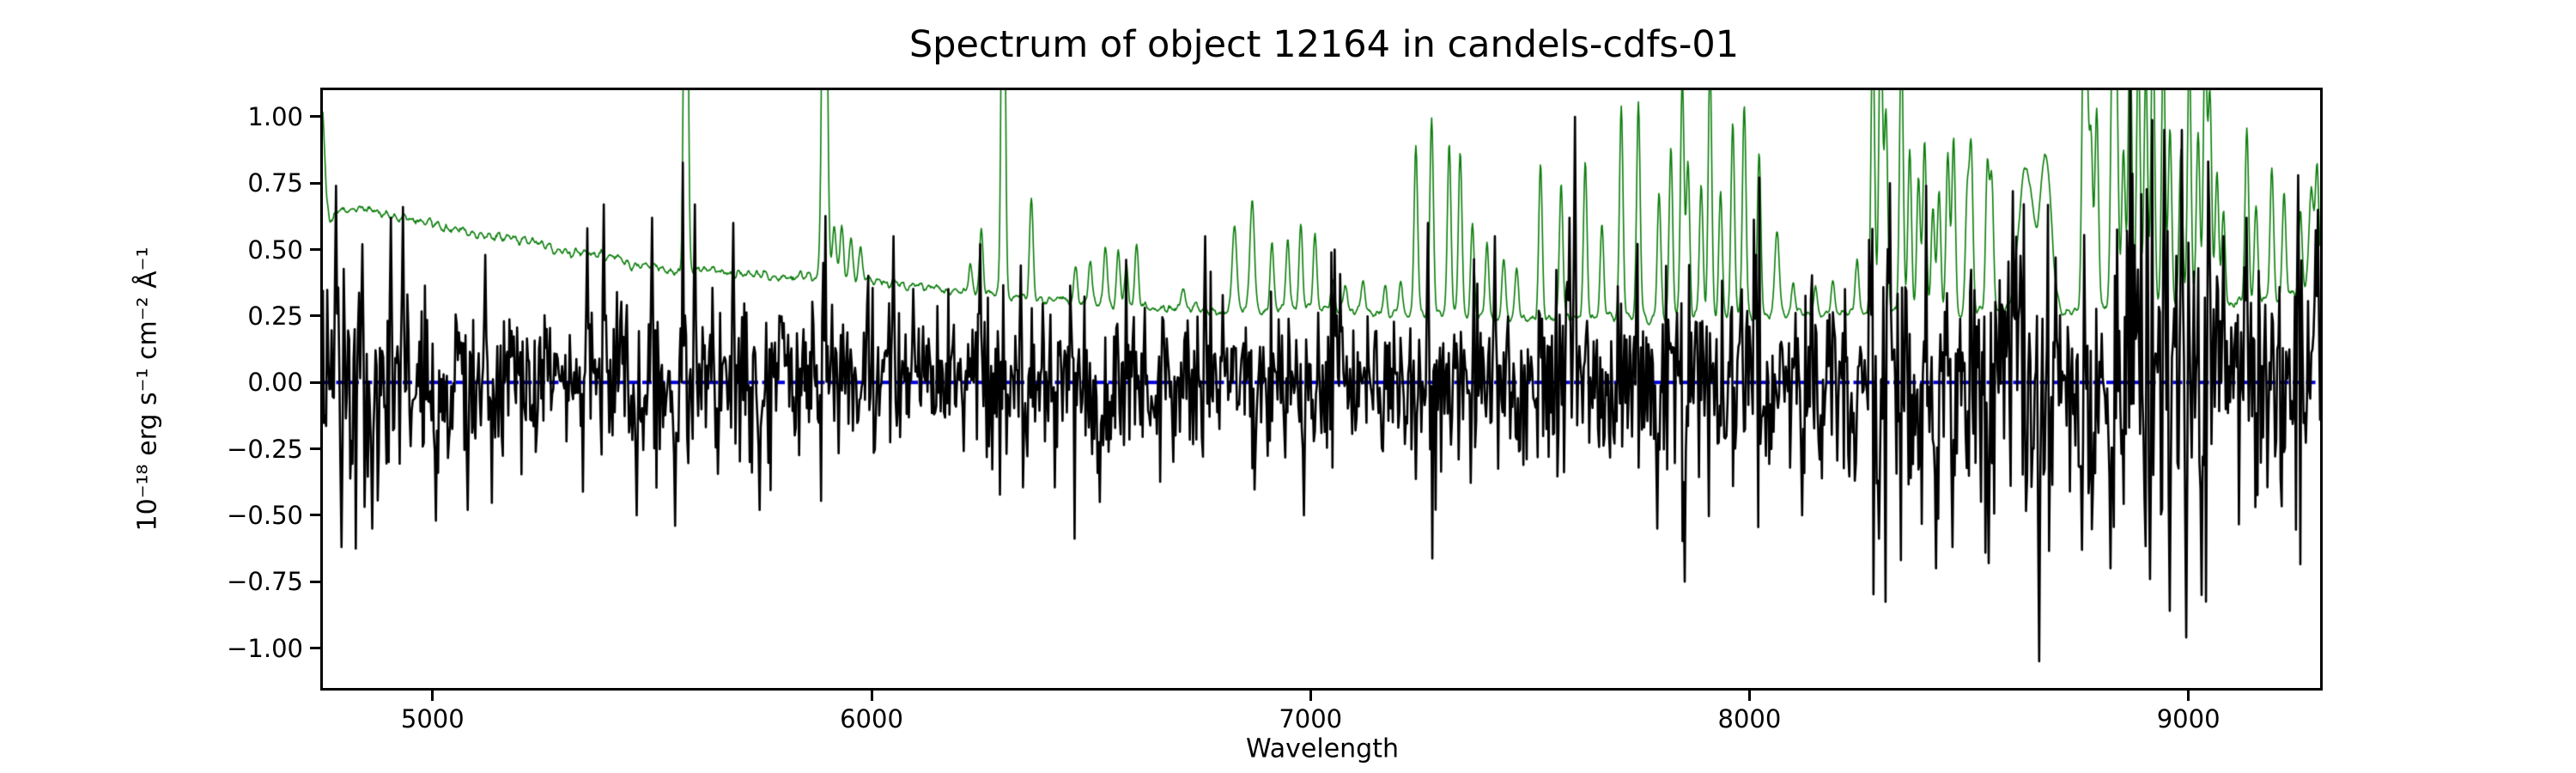 This screenshot has height=773, width=2576. What do you see at coordinates (275, 383) in the screenshot?
I see `y-tick-label: 0.00` at bounding box center [275, 383].